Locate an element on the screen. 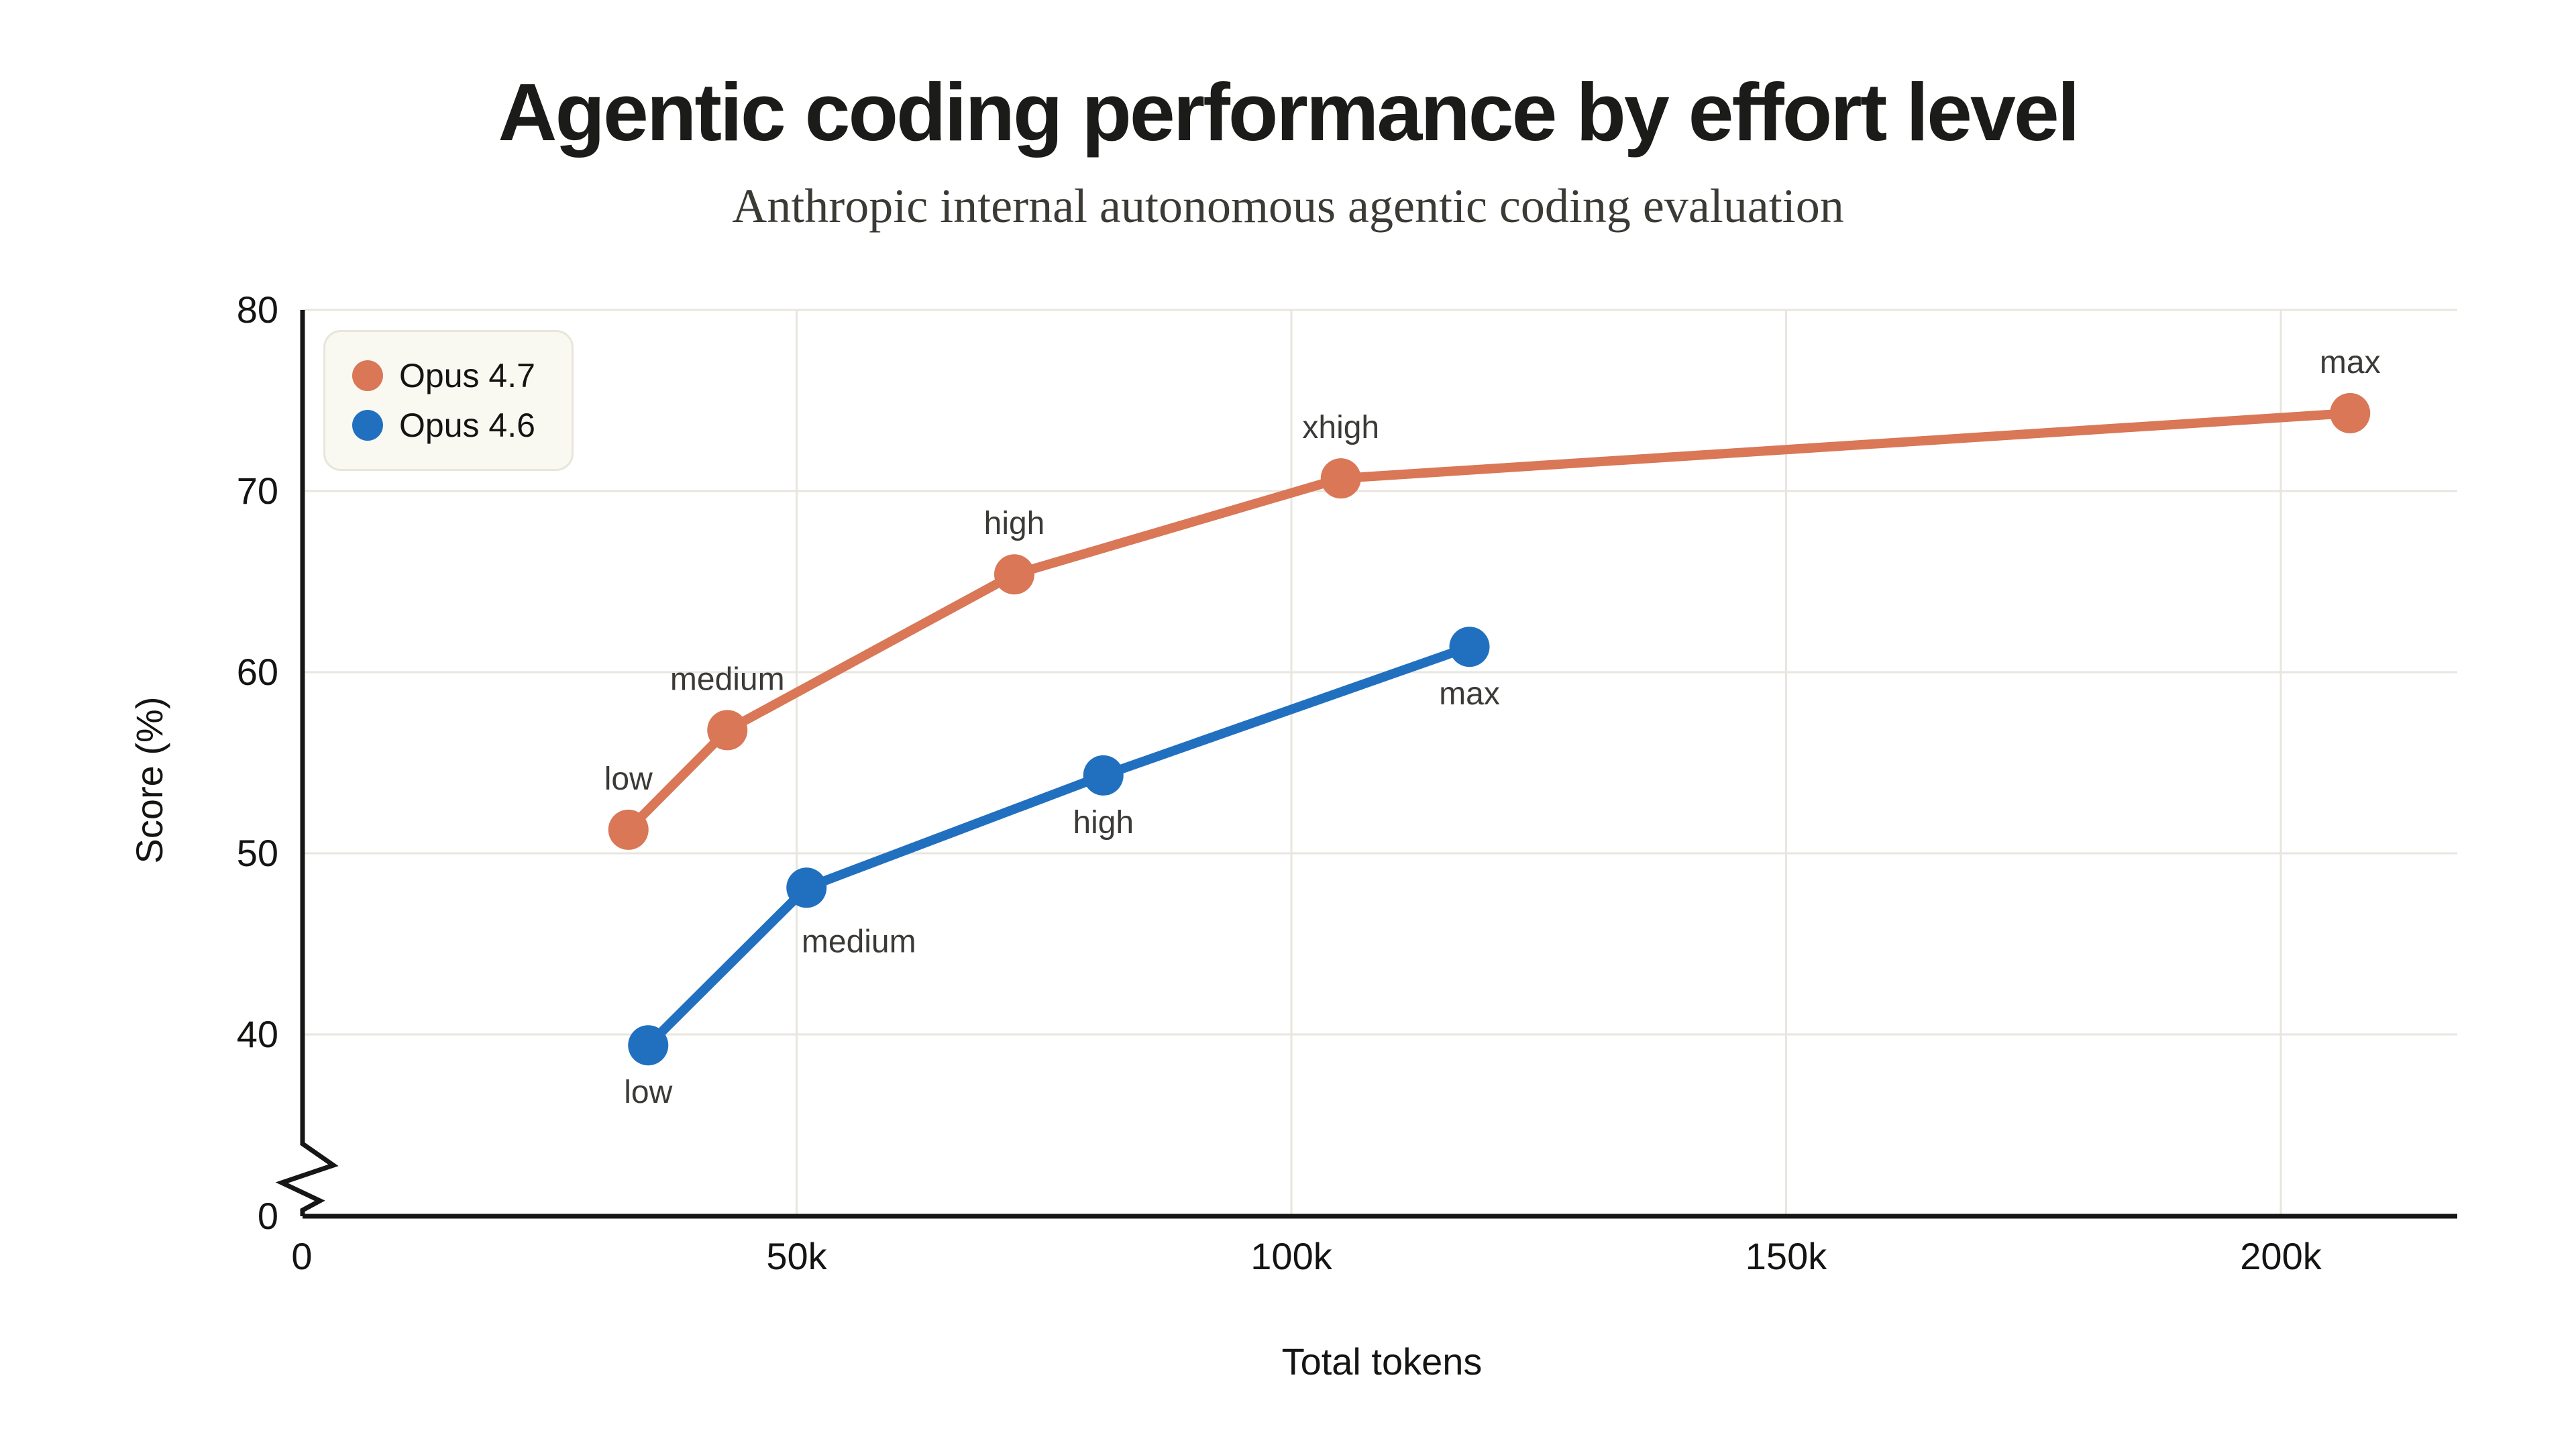  point-label-opus-4-7-low: low is located at coordinates (628, 779).